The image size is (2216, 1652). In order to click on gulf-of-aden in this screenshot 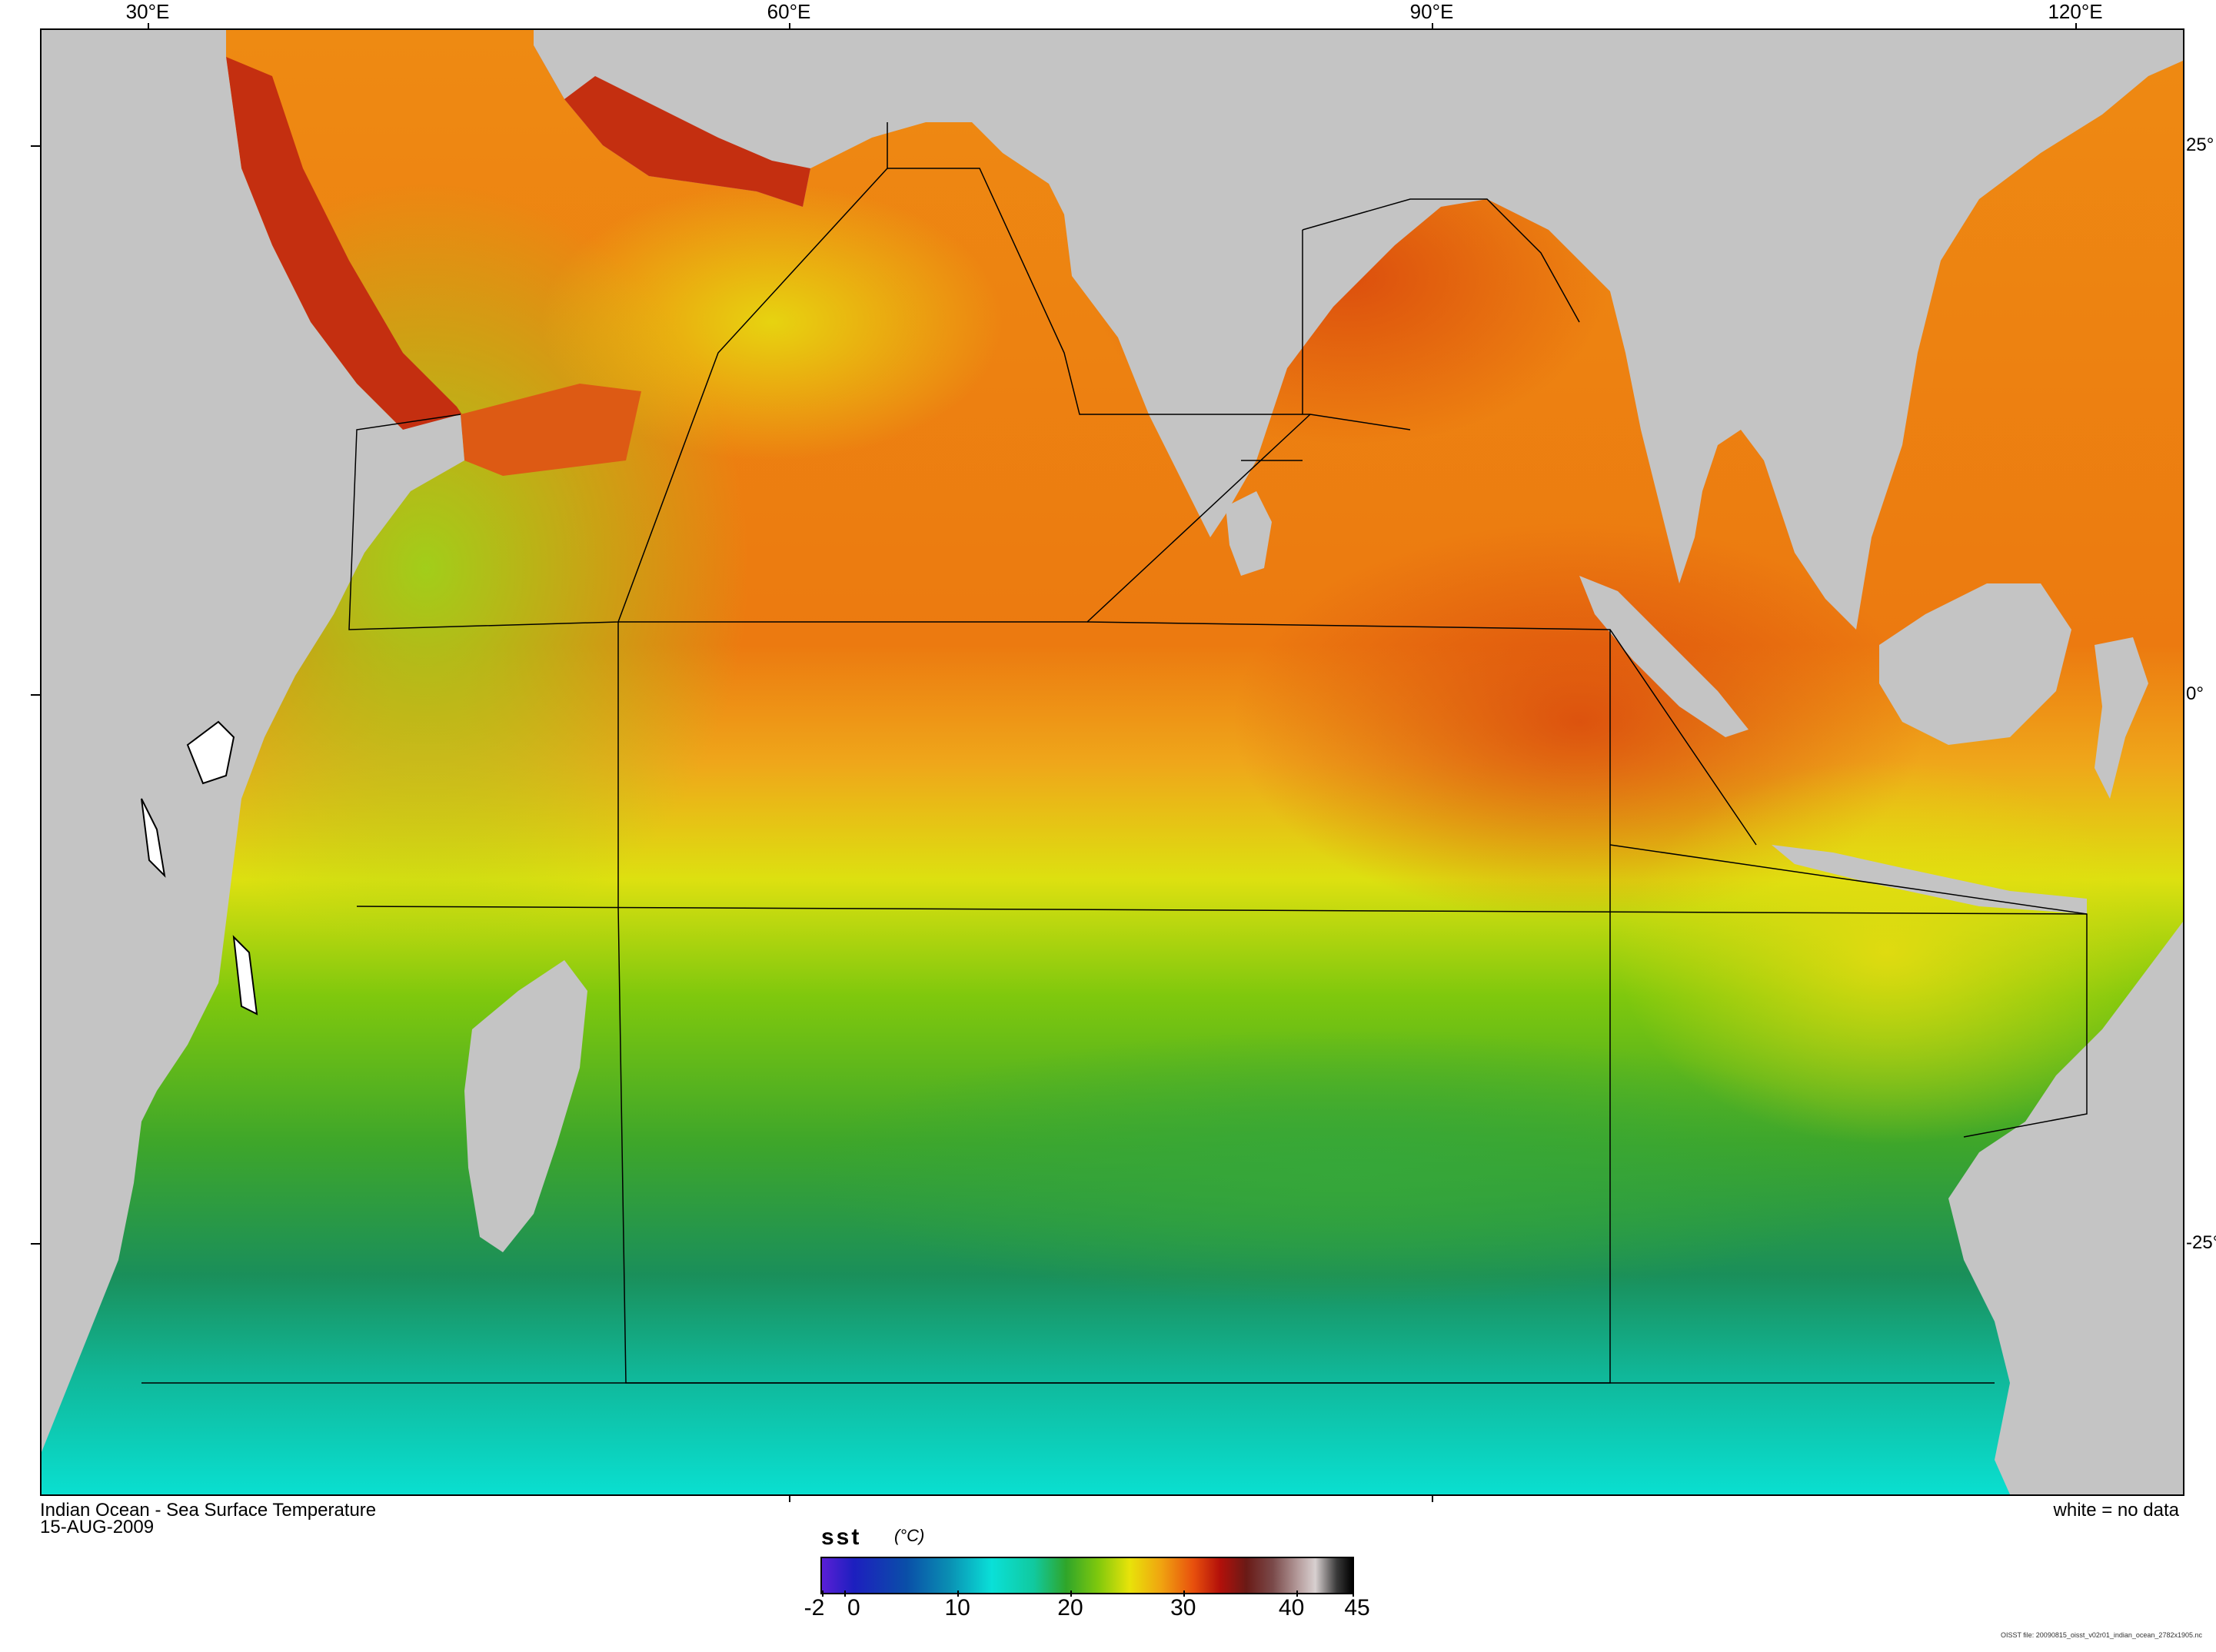, I will do `click(551, 430)`.